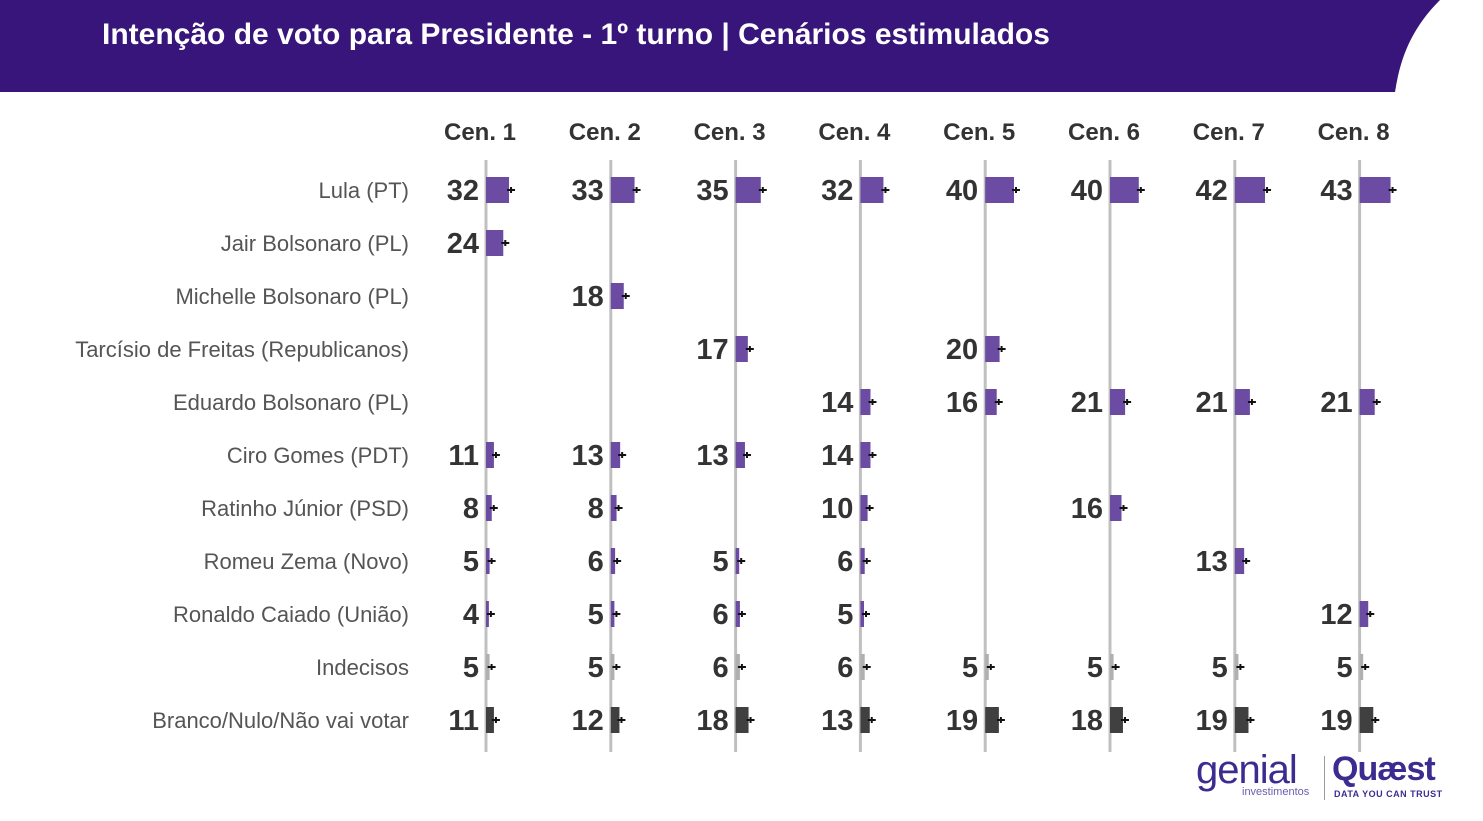 The image size is (1483, 821). I want to click on header-banner, so click(720, 46).